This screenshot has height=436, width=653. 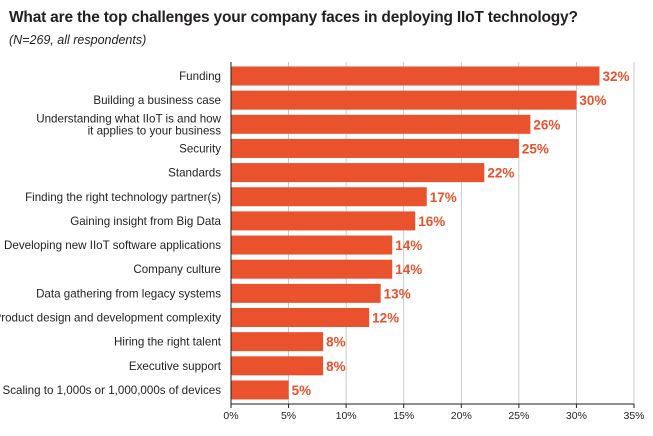 I want to click on category-label-line: it applies to your business, so click(x=155, y=130).